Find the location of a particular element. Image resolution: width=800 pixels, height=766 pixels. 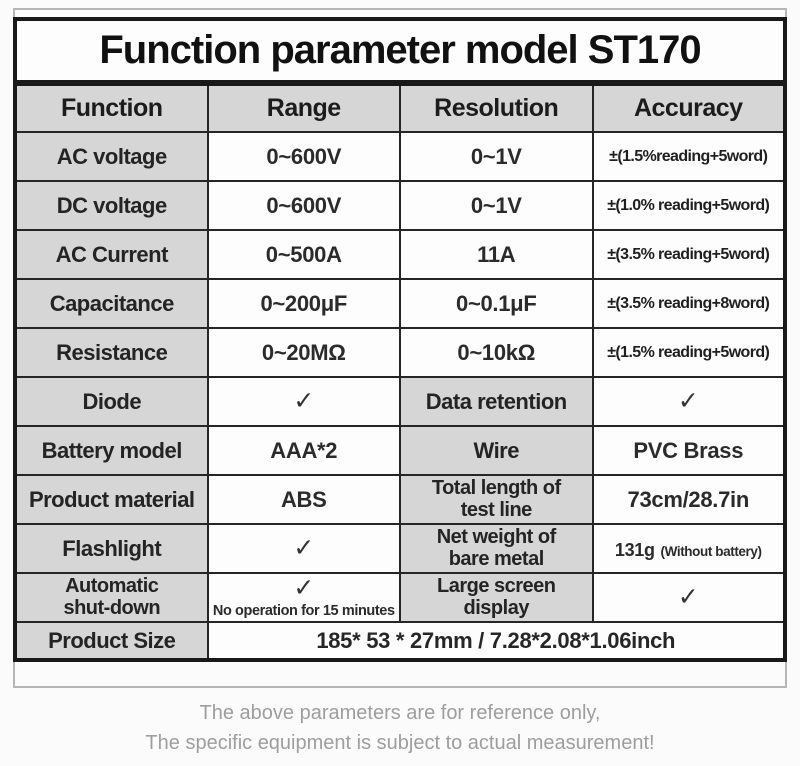

page-title: Function parameter model ST170 is located at coordinates (400, 50).